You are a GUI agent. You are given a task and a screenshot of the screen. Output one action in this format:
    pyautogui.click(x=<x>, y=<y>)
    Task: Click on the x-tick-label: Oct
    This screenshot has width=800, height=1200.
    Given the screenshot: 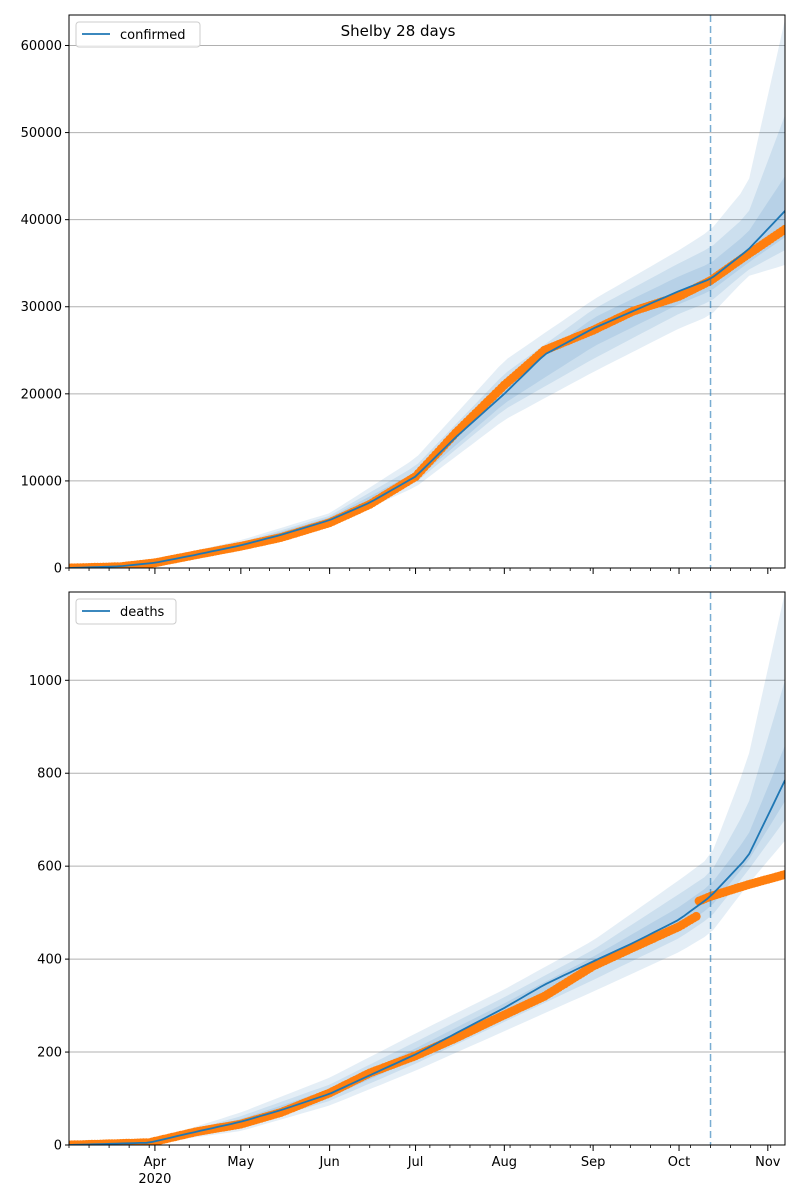 What is the action you would take?
    pyautogui.click(x=679, y=1162)
    